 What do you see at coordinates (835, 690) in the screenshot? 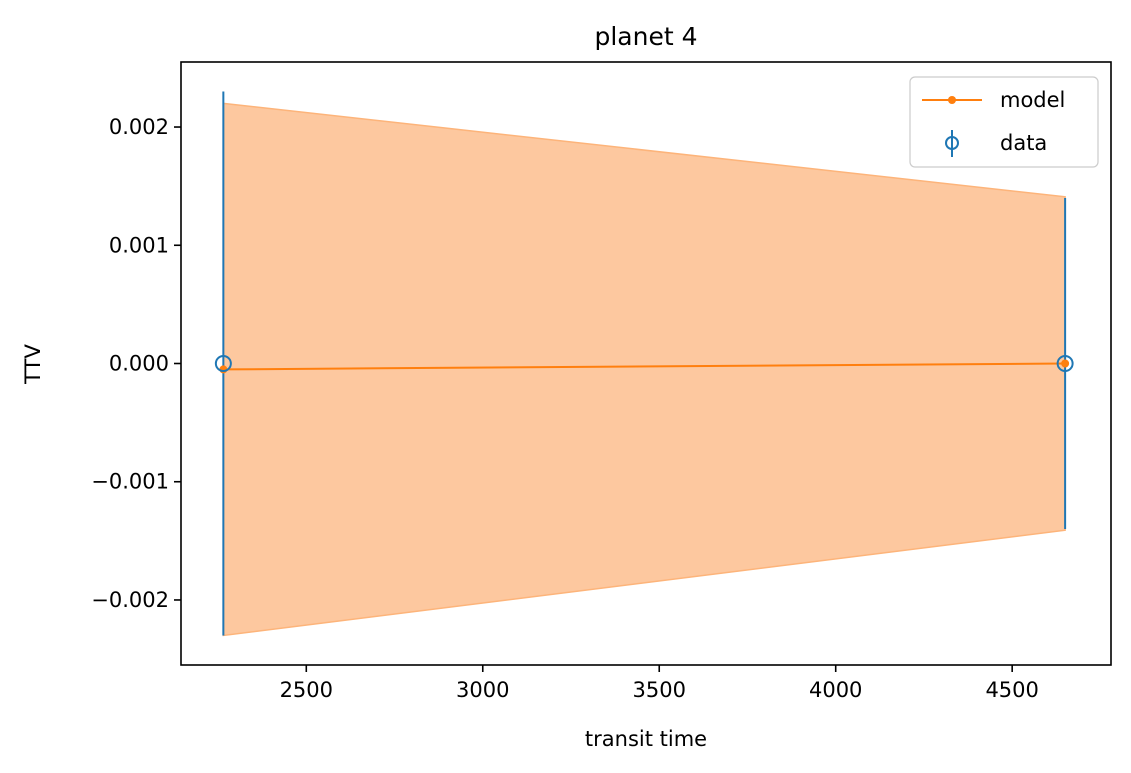
I see `x-tick-label-4: 4000` at bounding box center [835, 690].